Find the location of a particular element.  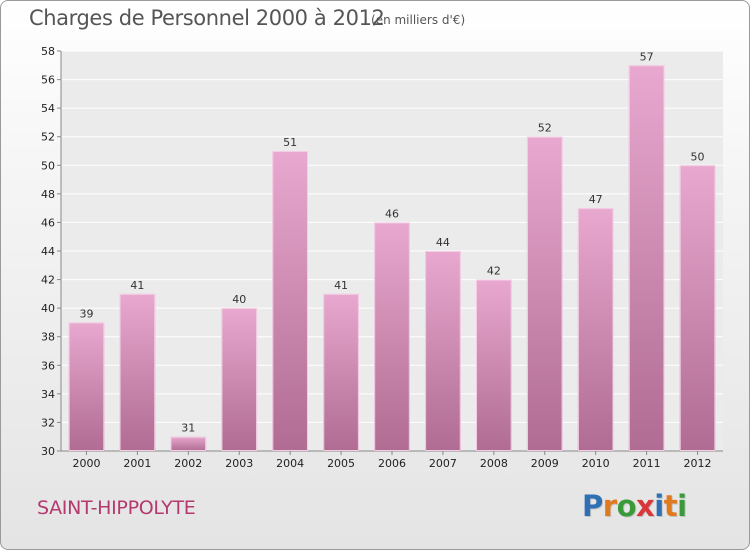

y-tick-label: 36 is located at coordinates (48, 365).